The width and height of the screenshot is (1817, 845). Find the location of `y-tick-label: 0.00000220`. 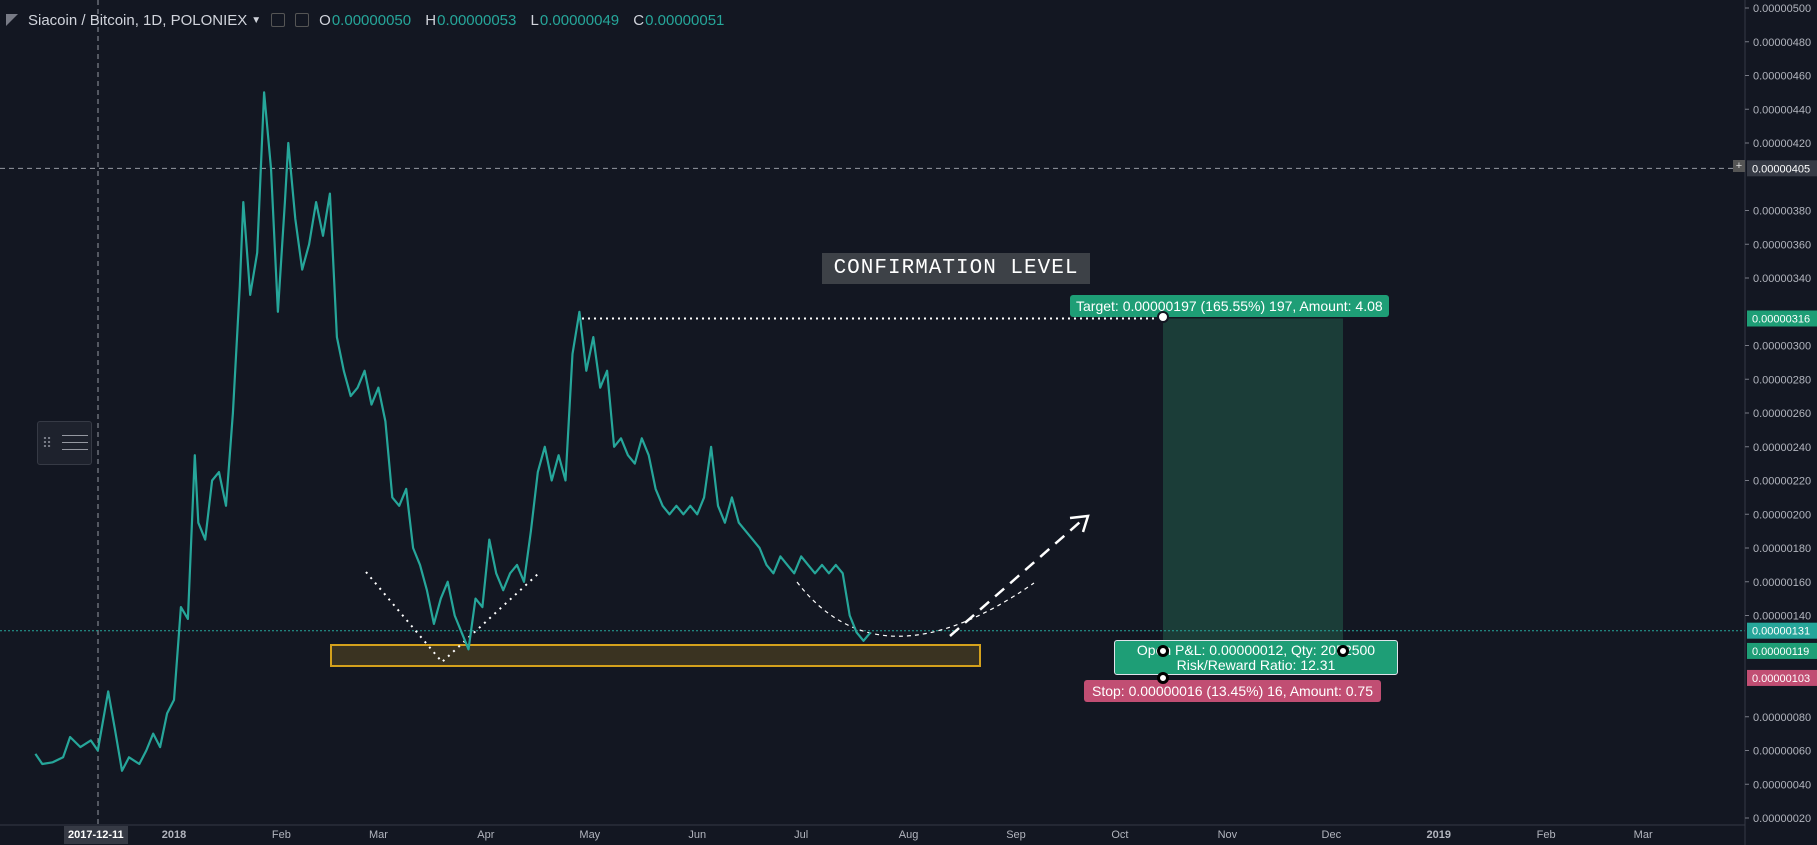

y-tick-label: 0.00000220 is located at coordinates (1782, 482).